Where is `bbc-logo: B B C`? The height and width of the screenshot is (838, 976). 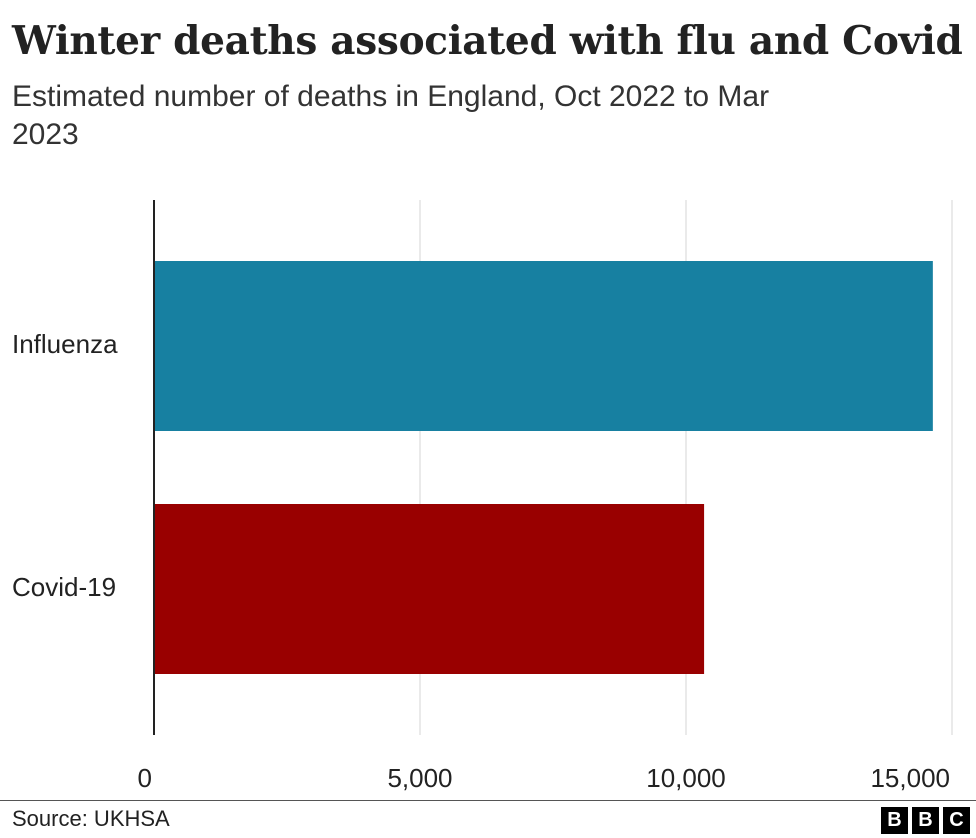
bbc-logo: B B C is located at coordinates (925, 820).